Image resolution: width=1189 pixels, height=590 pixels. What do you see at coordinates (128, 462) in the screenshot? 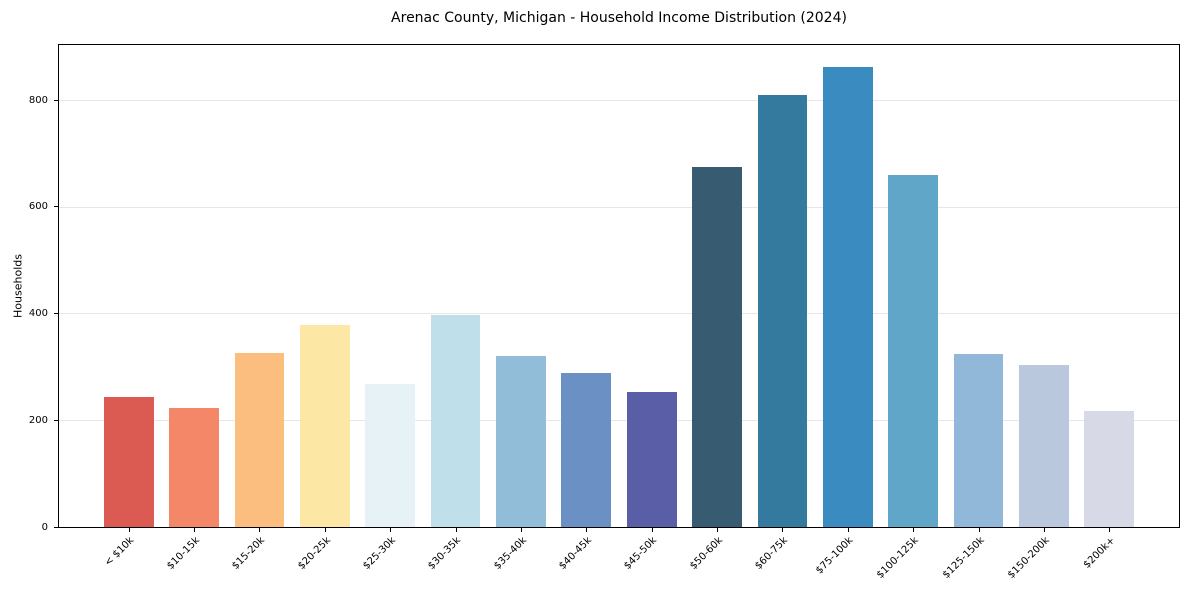
I see `bar-10k` at bounding box center [128, 462].